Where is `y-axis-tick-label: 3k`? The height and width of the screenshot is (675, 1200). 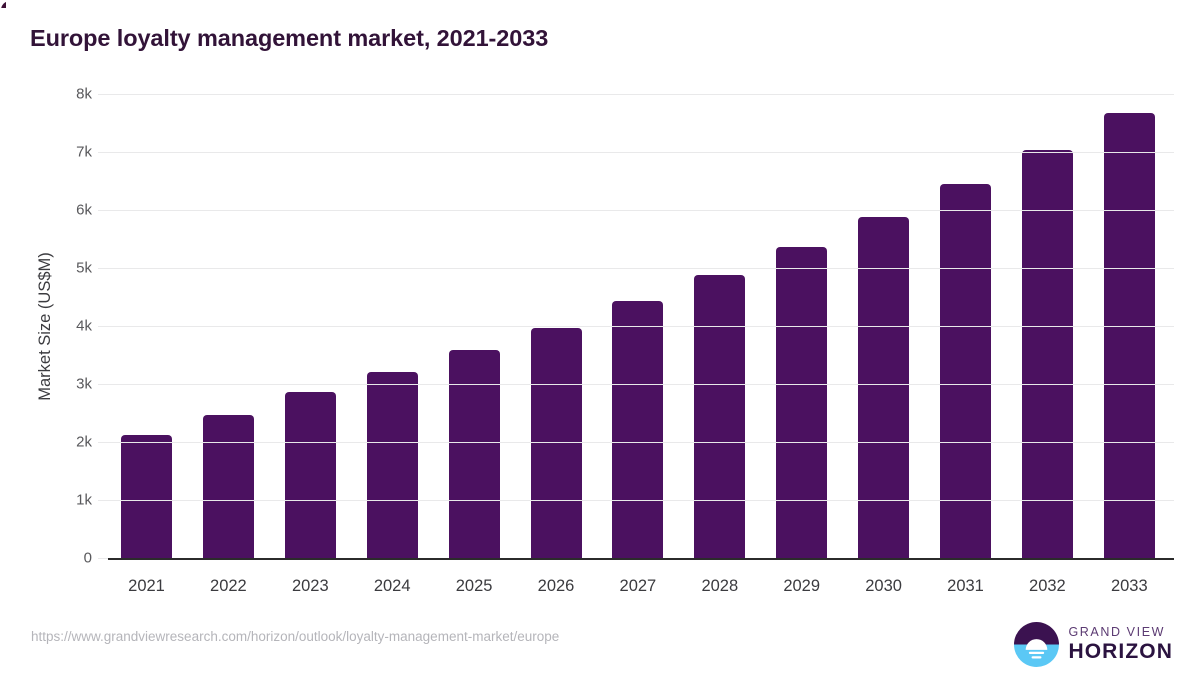 y-axis-tick-label: 3k is located at coordinates (84, 384).